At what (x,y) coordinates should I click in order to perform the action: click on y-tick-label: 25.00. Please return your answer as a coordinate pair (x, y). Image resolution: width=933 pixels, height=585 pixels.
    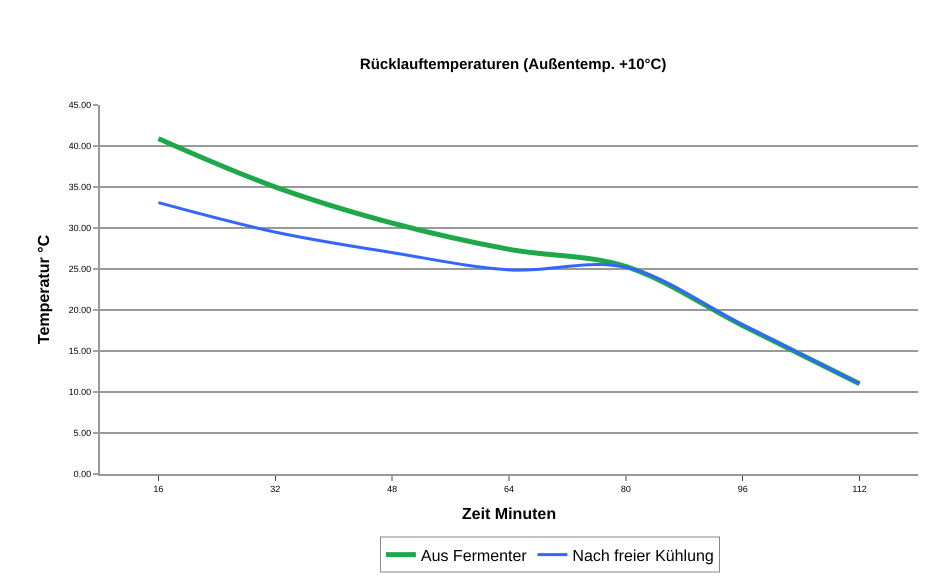
    Looking at the image, I should click on (80, 269).